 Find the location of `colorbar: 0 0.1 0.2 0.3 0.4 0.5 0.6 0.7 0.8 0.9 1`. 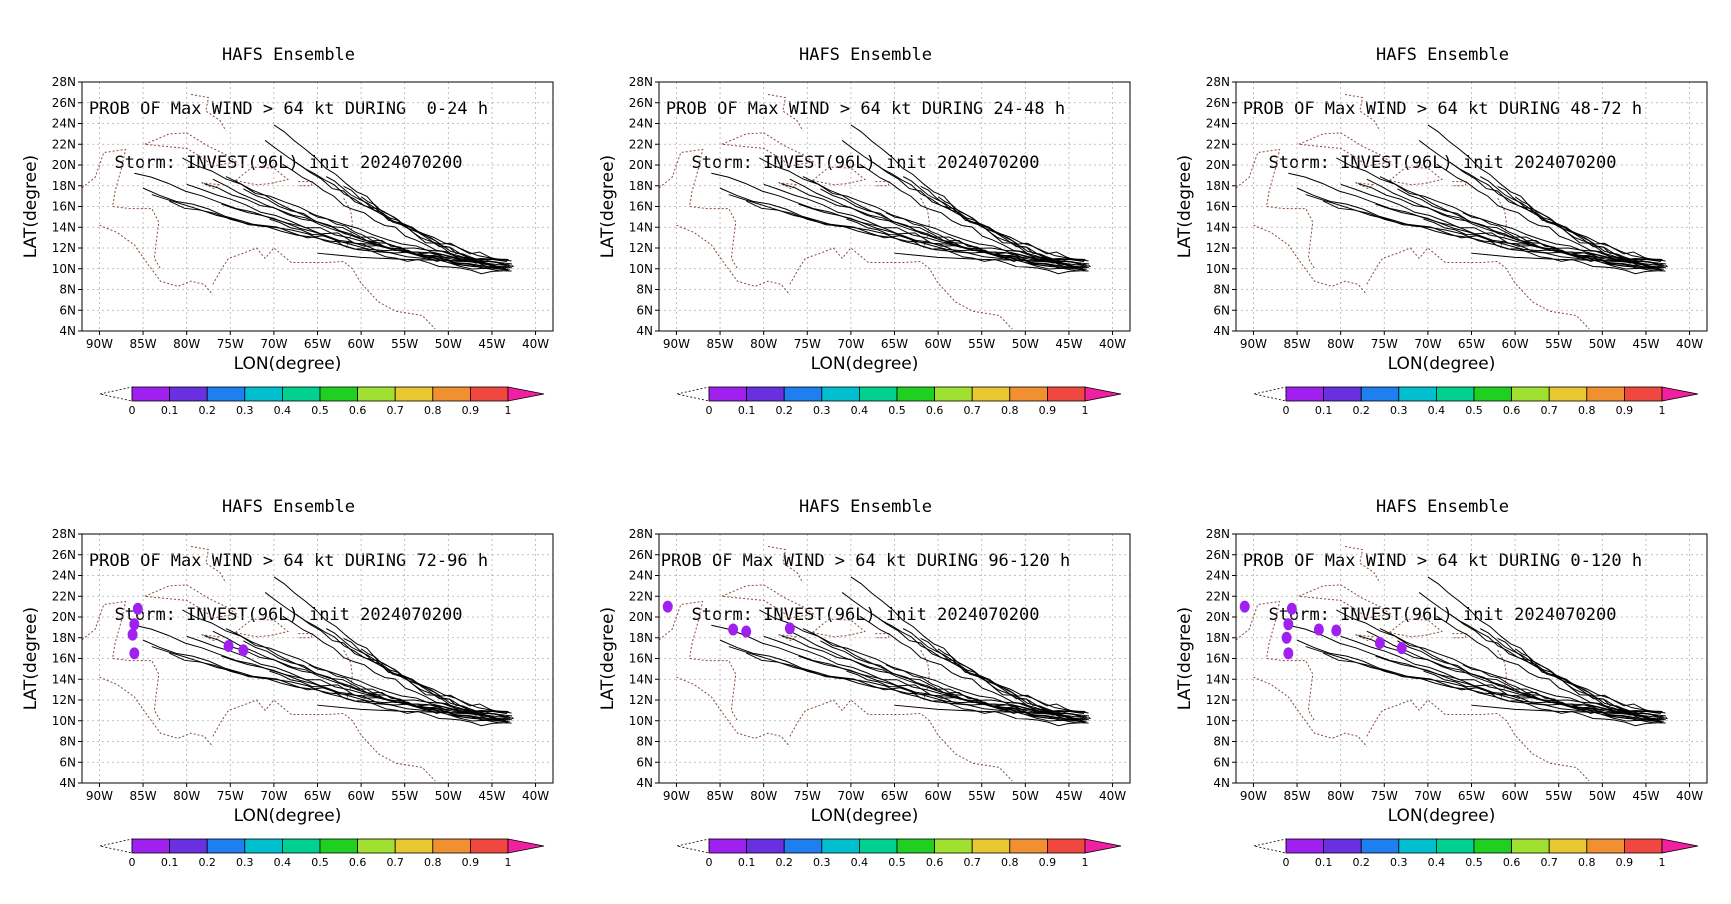

colorbar: 0 0.1 0.2 0.3 0.4 0.5 0.6 0.7 0.8 0.9 1 is located at coordinates (899, 853).